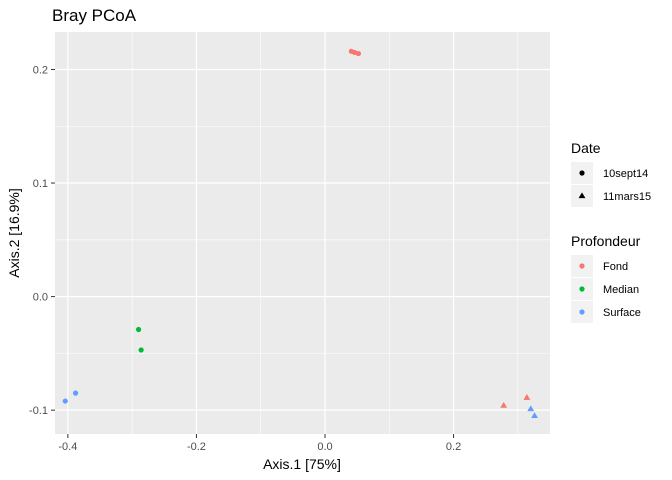 This screenshot has height=480, width=672. What do you see at coordinates (324, 447) in the screenshot?
I see `x-tick-label: 0.0` at bounding box center [324, 447].